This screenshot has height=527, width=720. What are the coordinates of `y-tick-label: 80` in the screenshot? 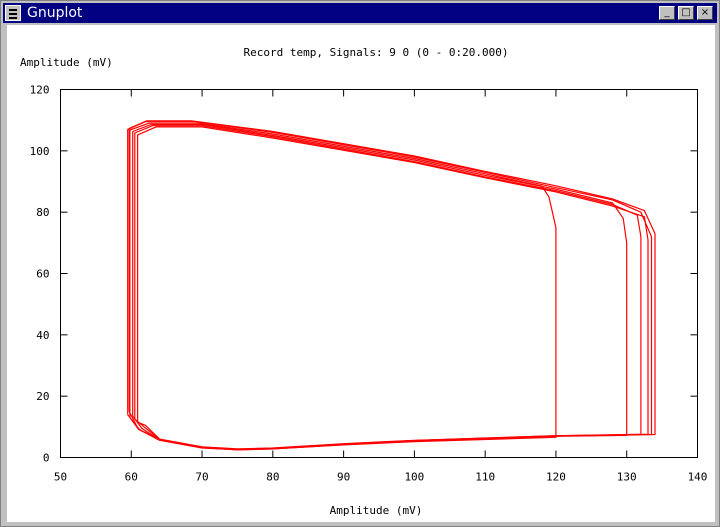 It's located at (42, 212).